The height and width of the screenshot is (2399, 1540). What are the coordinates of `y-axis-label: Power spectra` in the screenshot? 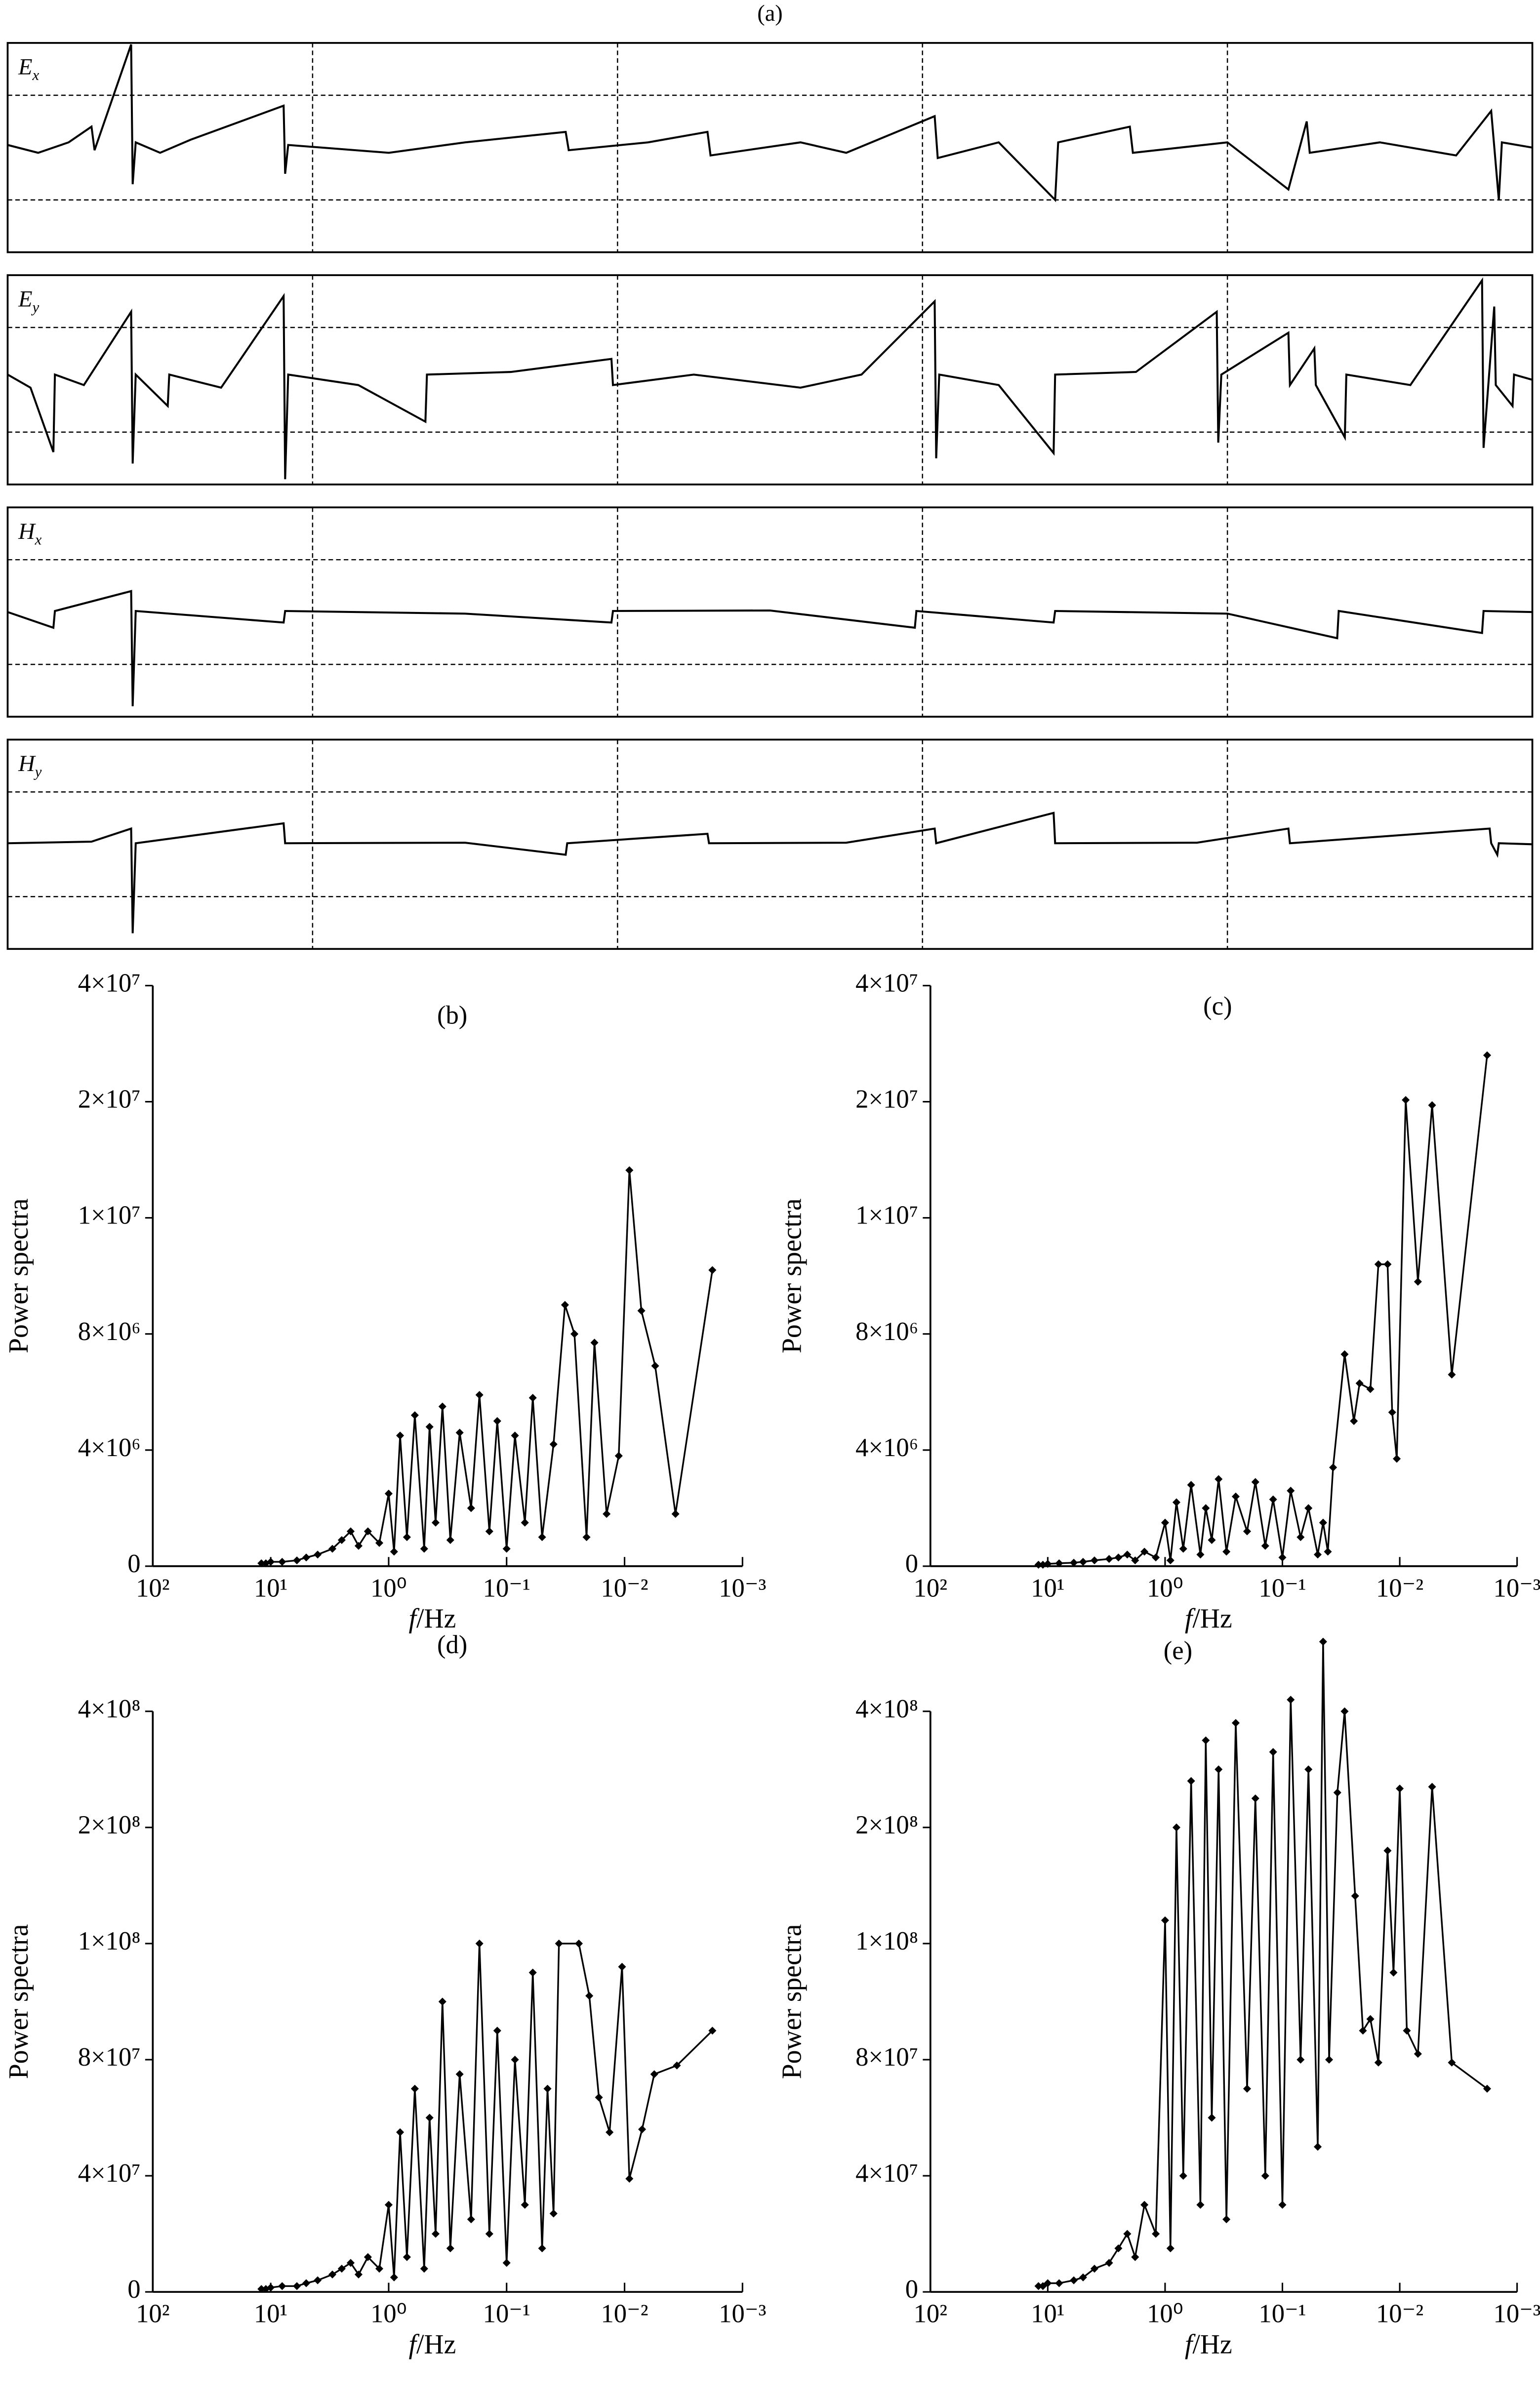 It's located at (19, 1275).